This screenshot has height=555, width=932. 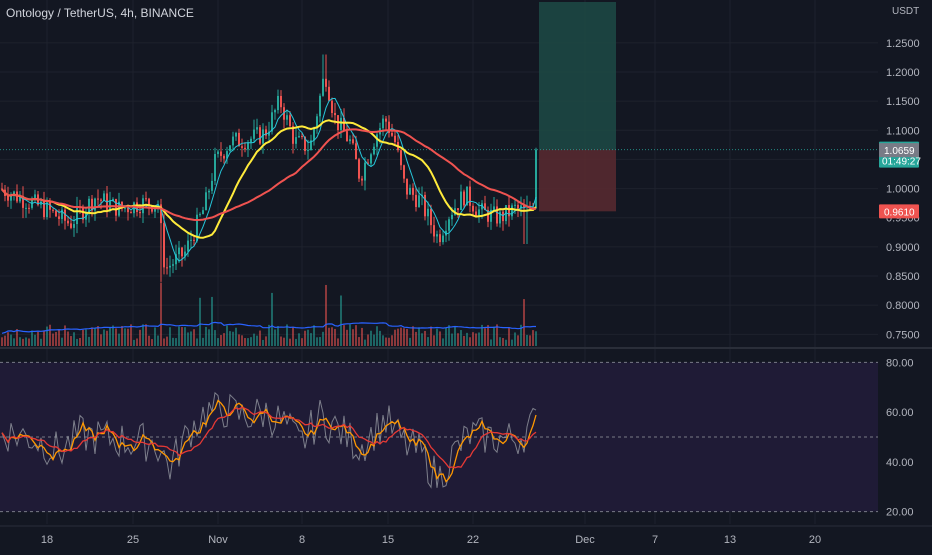 I want to click on x-tick-label: 13, so click(x=730, y=540).